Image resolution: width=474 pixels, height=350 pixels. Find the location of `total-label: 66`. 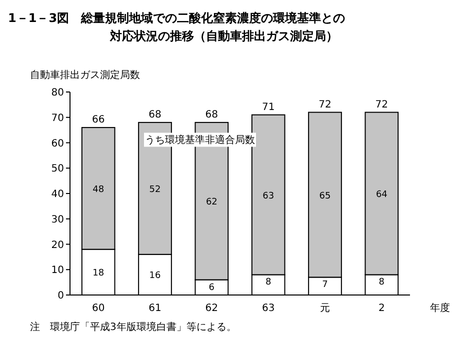

total-label: 66 is located at coordinates (98, 120).